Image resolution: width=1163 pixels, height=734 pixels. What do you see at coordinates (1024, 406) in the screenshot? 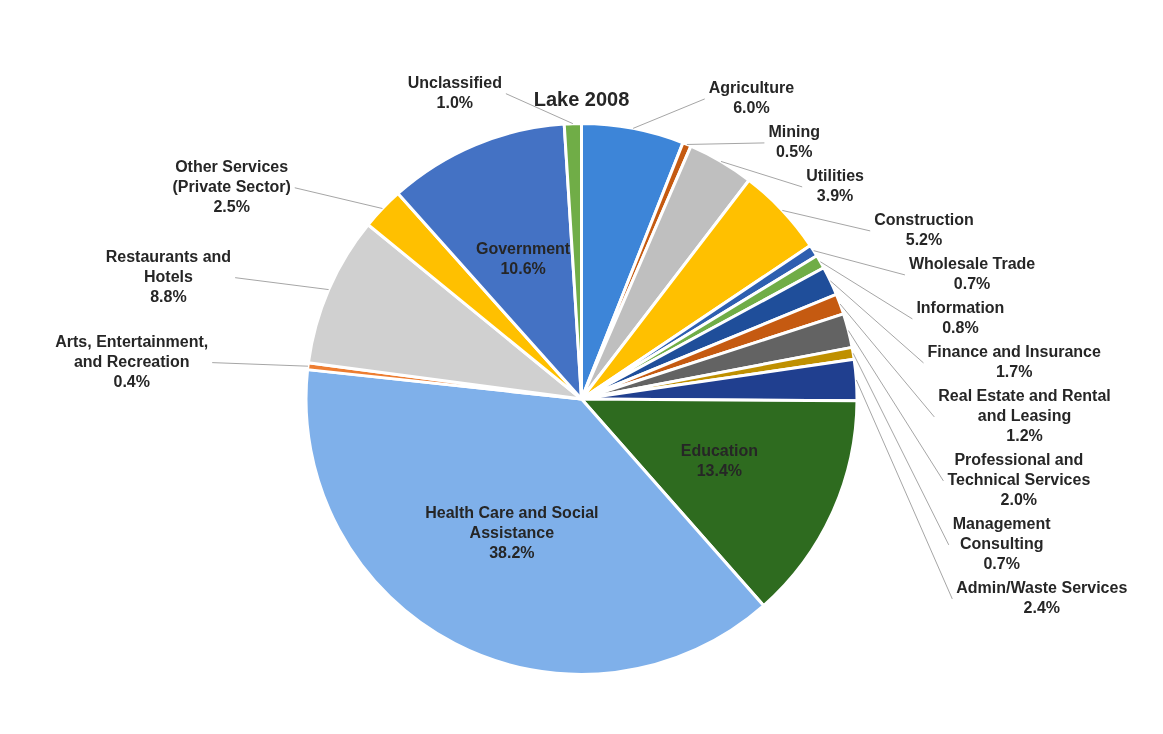
I see `slice-label: Real Estate and Rental and Leasing` at bounding box center [1024, 406].